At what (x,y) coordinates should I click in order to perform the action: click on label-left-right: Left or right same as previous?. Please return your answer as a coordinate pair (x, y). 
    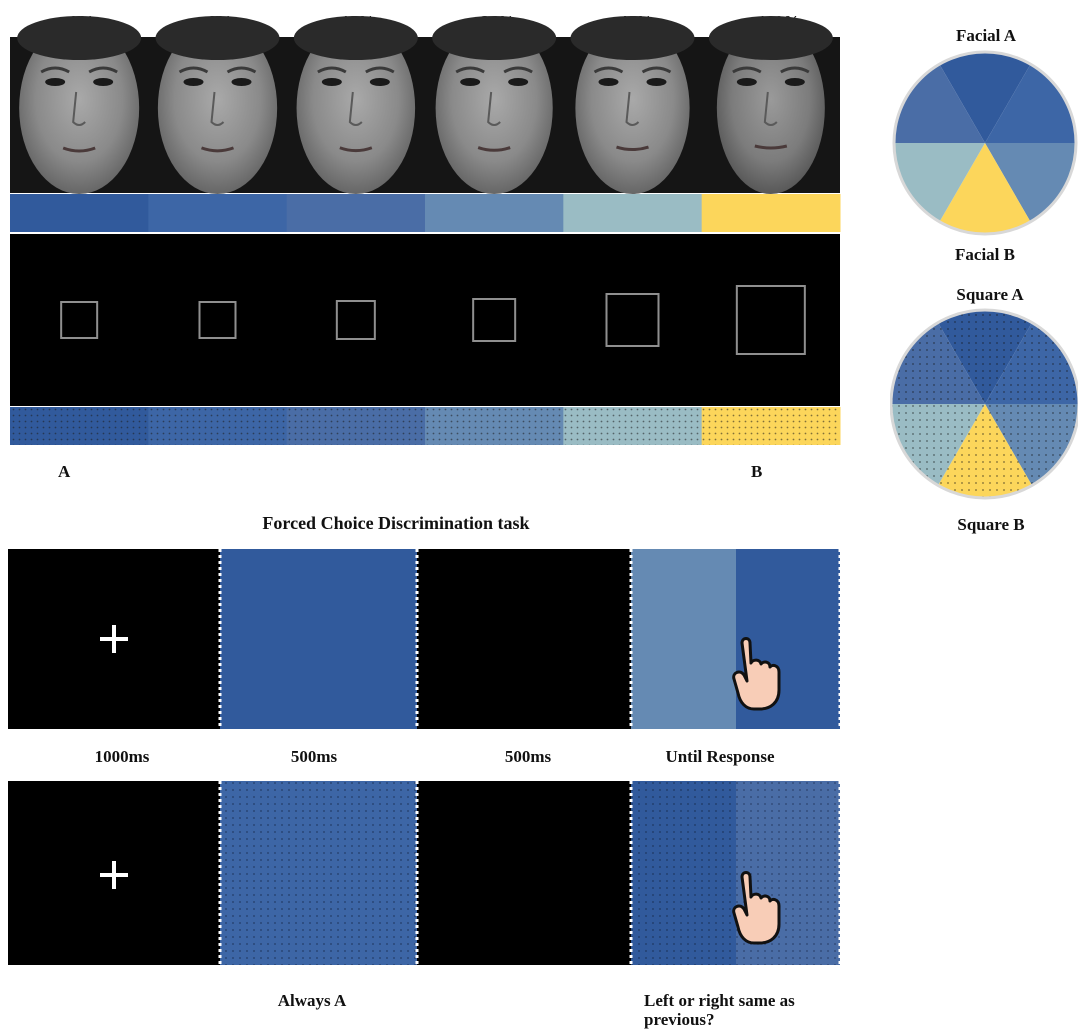
    Looking at the image, I should click on (719, 1010).